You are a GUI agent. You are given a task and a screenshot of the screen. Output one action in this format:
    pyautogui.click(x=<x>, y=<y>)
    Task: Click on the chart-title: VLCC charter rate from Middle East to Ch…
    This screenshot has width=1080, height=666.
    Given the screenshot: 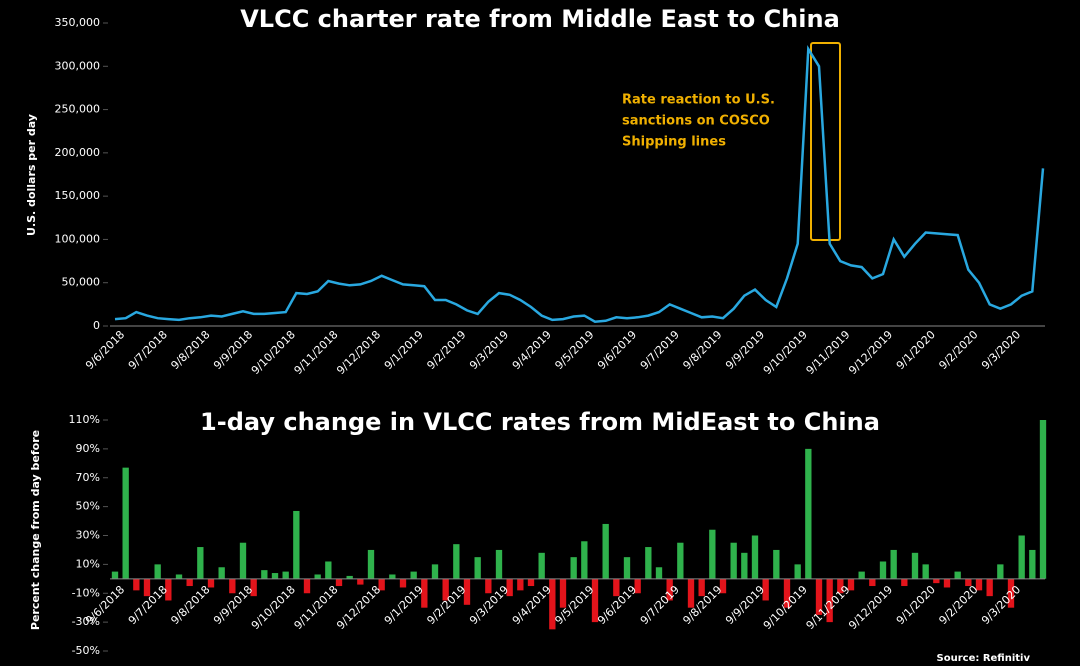 What is the action you would take?
    pyautogui.click(x=540, y=19)
    